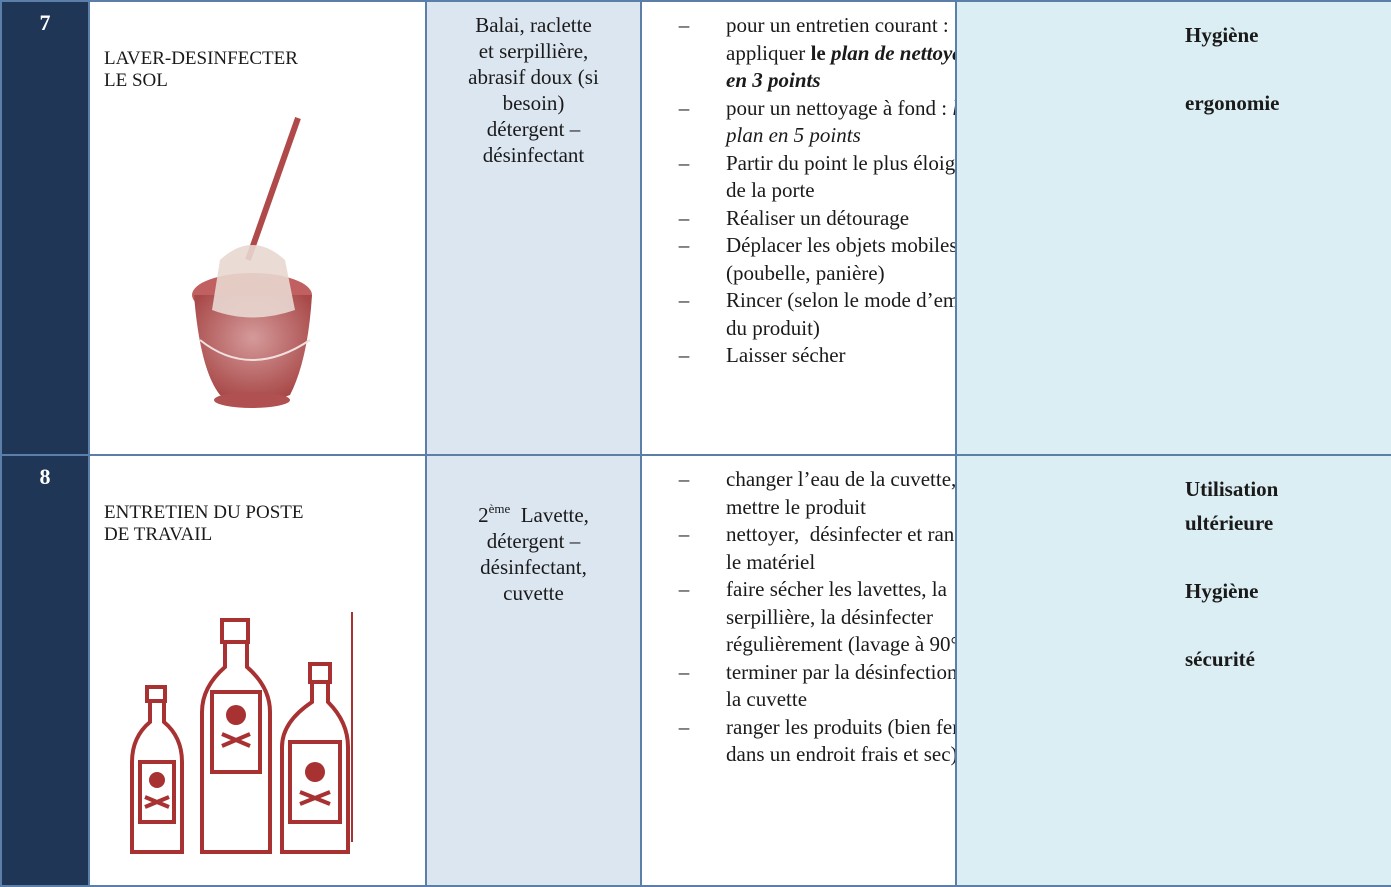 Image resolution: width=1391 pixels, height=887 pixels. I want to click on task-line: LE SOL, so click(136, 80).